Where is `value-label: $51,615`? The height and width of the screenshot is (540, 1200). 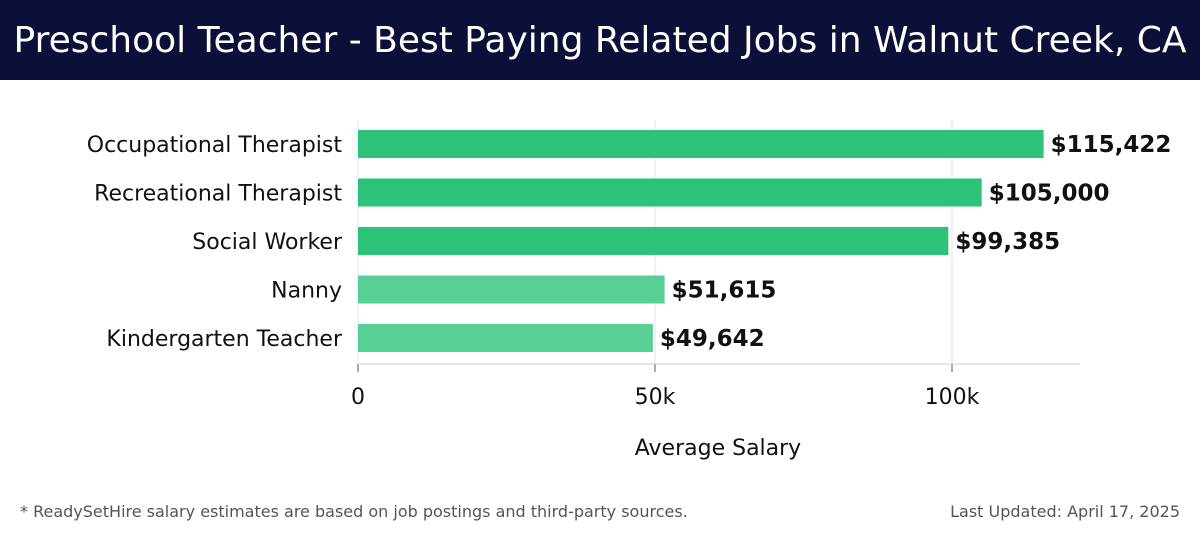
value-label: $51,615 is located at coordinates (724, 291).